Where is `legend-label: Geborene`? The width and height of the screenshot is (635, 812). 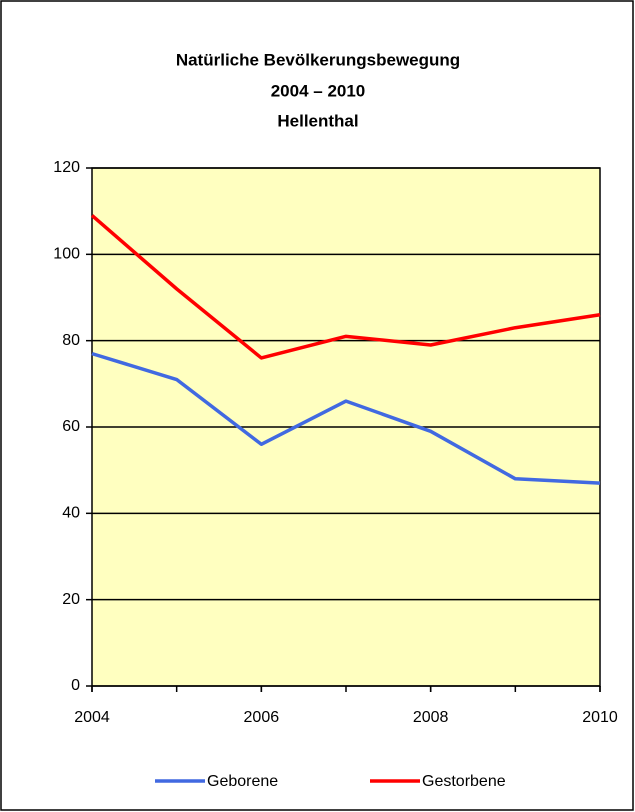 legend-label: Geborene is located at coordinates (242, 781).